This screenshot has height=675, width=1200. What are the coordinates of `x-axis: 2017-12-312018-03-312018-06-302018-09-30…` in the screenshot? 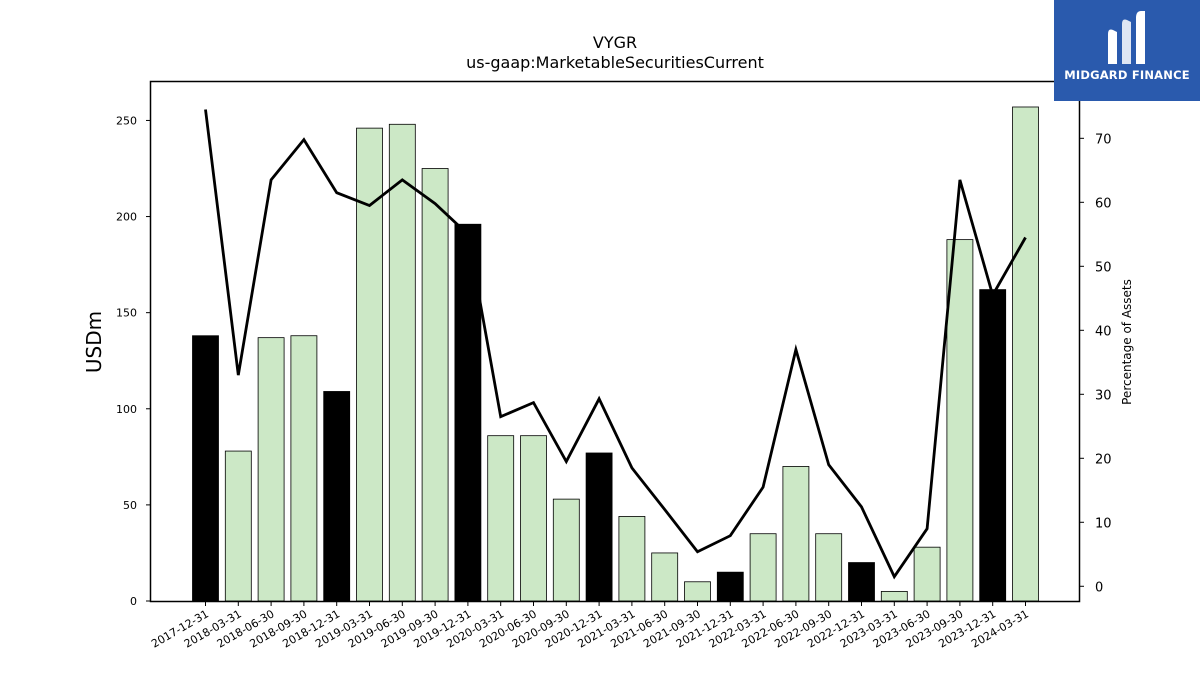 It's located at (590, 626).